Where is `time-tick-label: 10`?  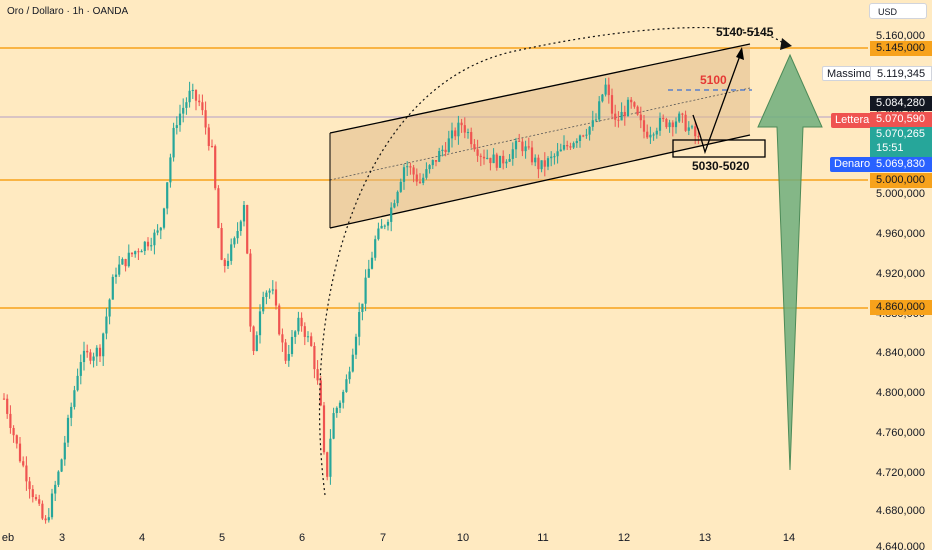
time-tick-label: 10 is located at coordinates (463, 538).